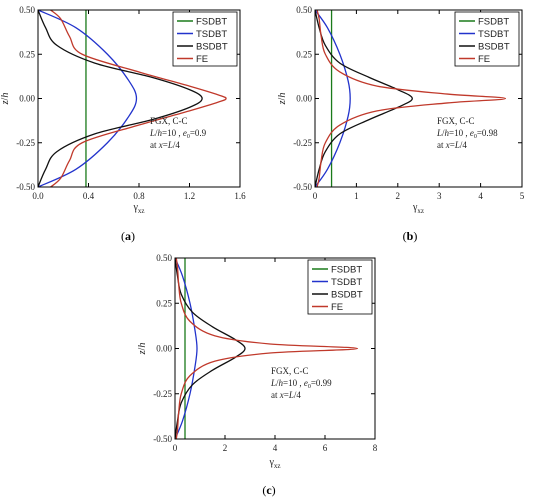  I want to click on panel-label-letter: b, so click(410, 236).